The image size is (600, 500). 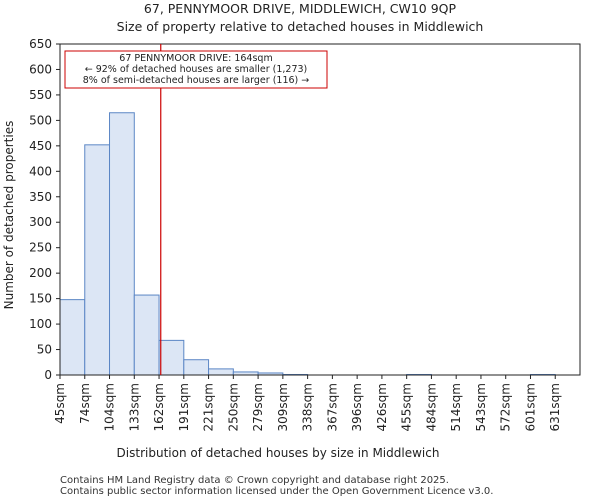 What do you see at coordinates (110, 407) in the screenshot?
I see `x-tick-label: 104sqm` at bounding box center [110, 407].